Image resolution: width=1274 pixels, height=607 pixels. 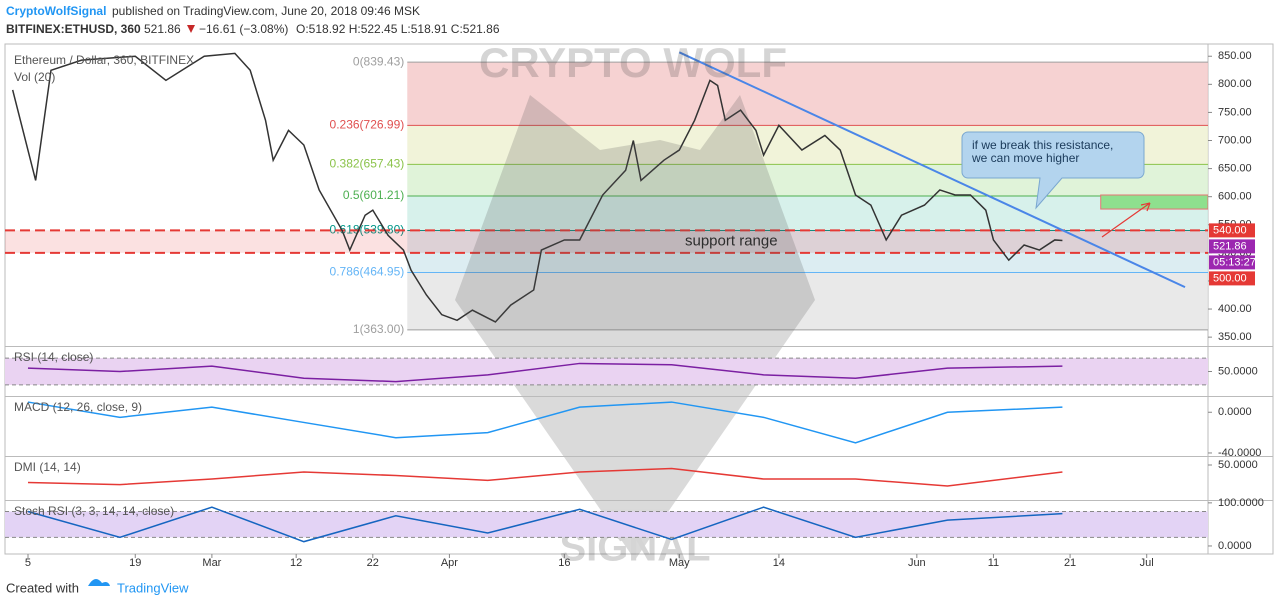 I want to click on footer-created: Created with, so click(x=42, y=587).